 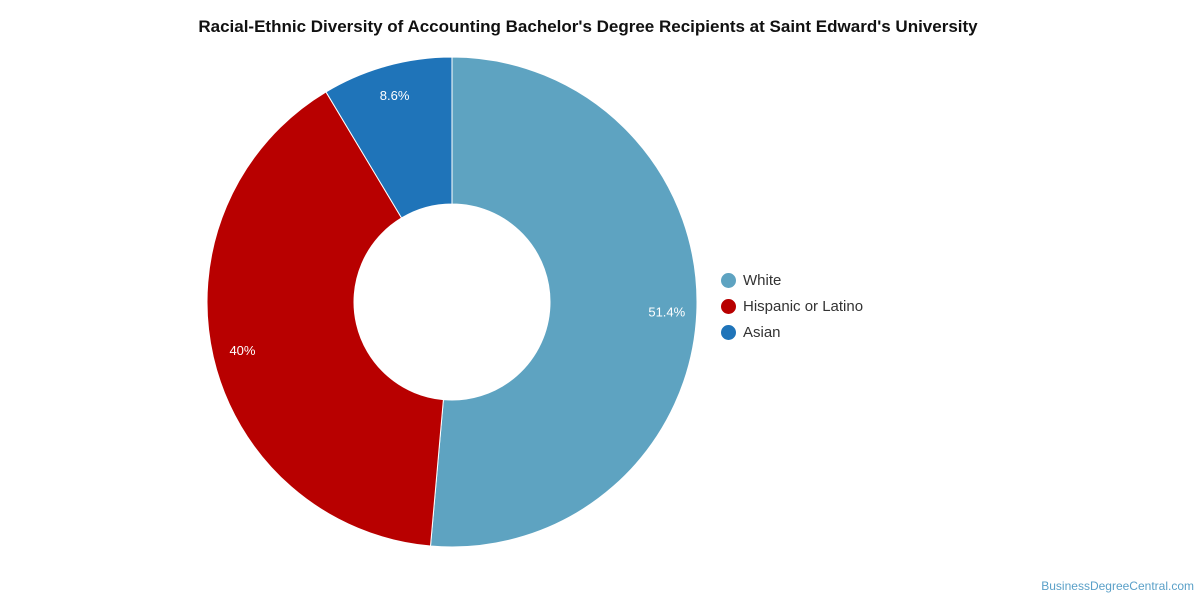 I want to click on legend-item-hispanic-or-latino: Hispanic or Latino, so click(x=792, y=306).